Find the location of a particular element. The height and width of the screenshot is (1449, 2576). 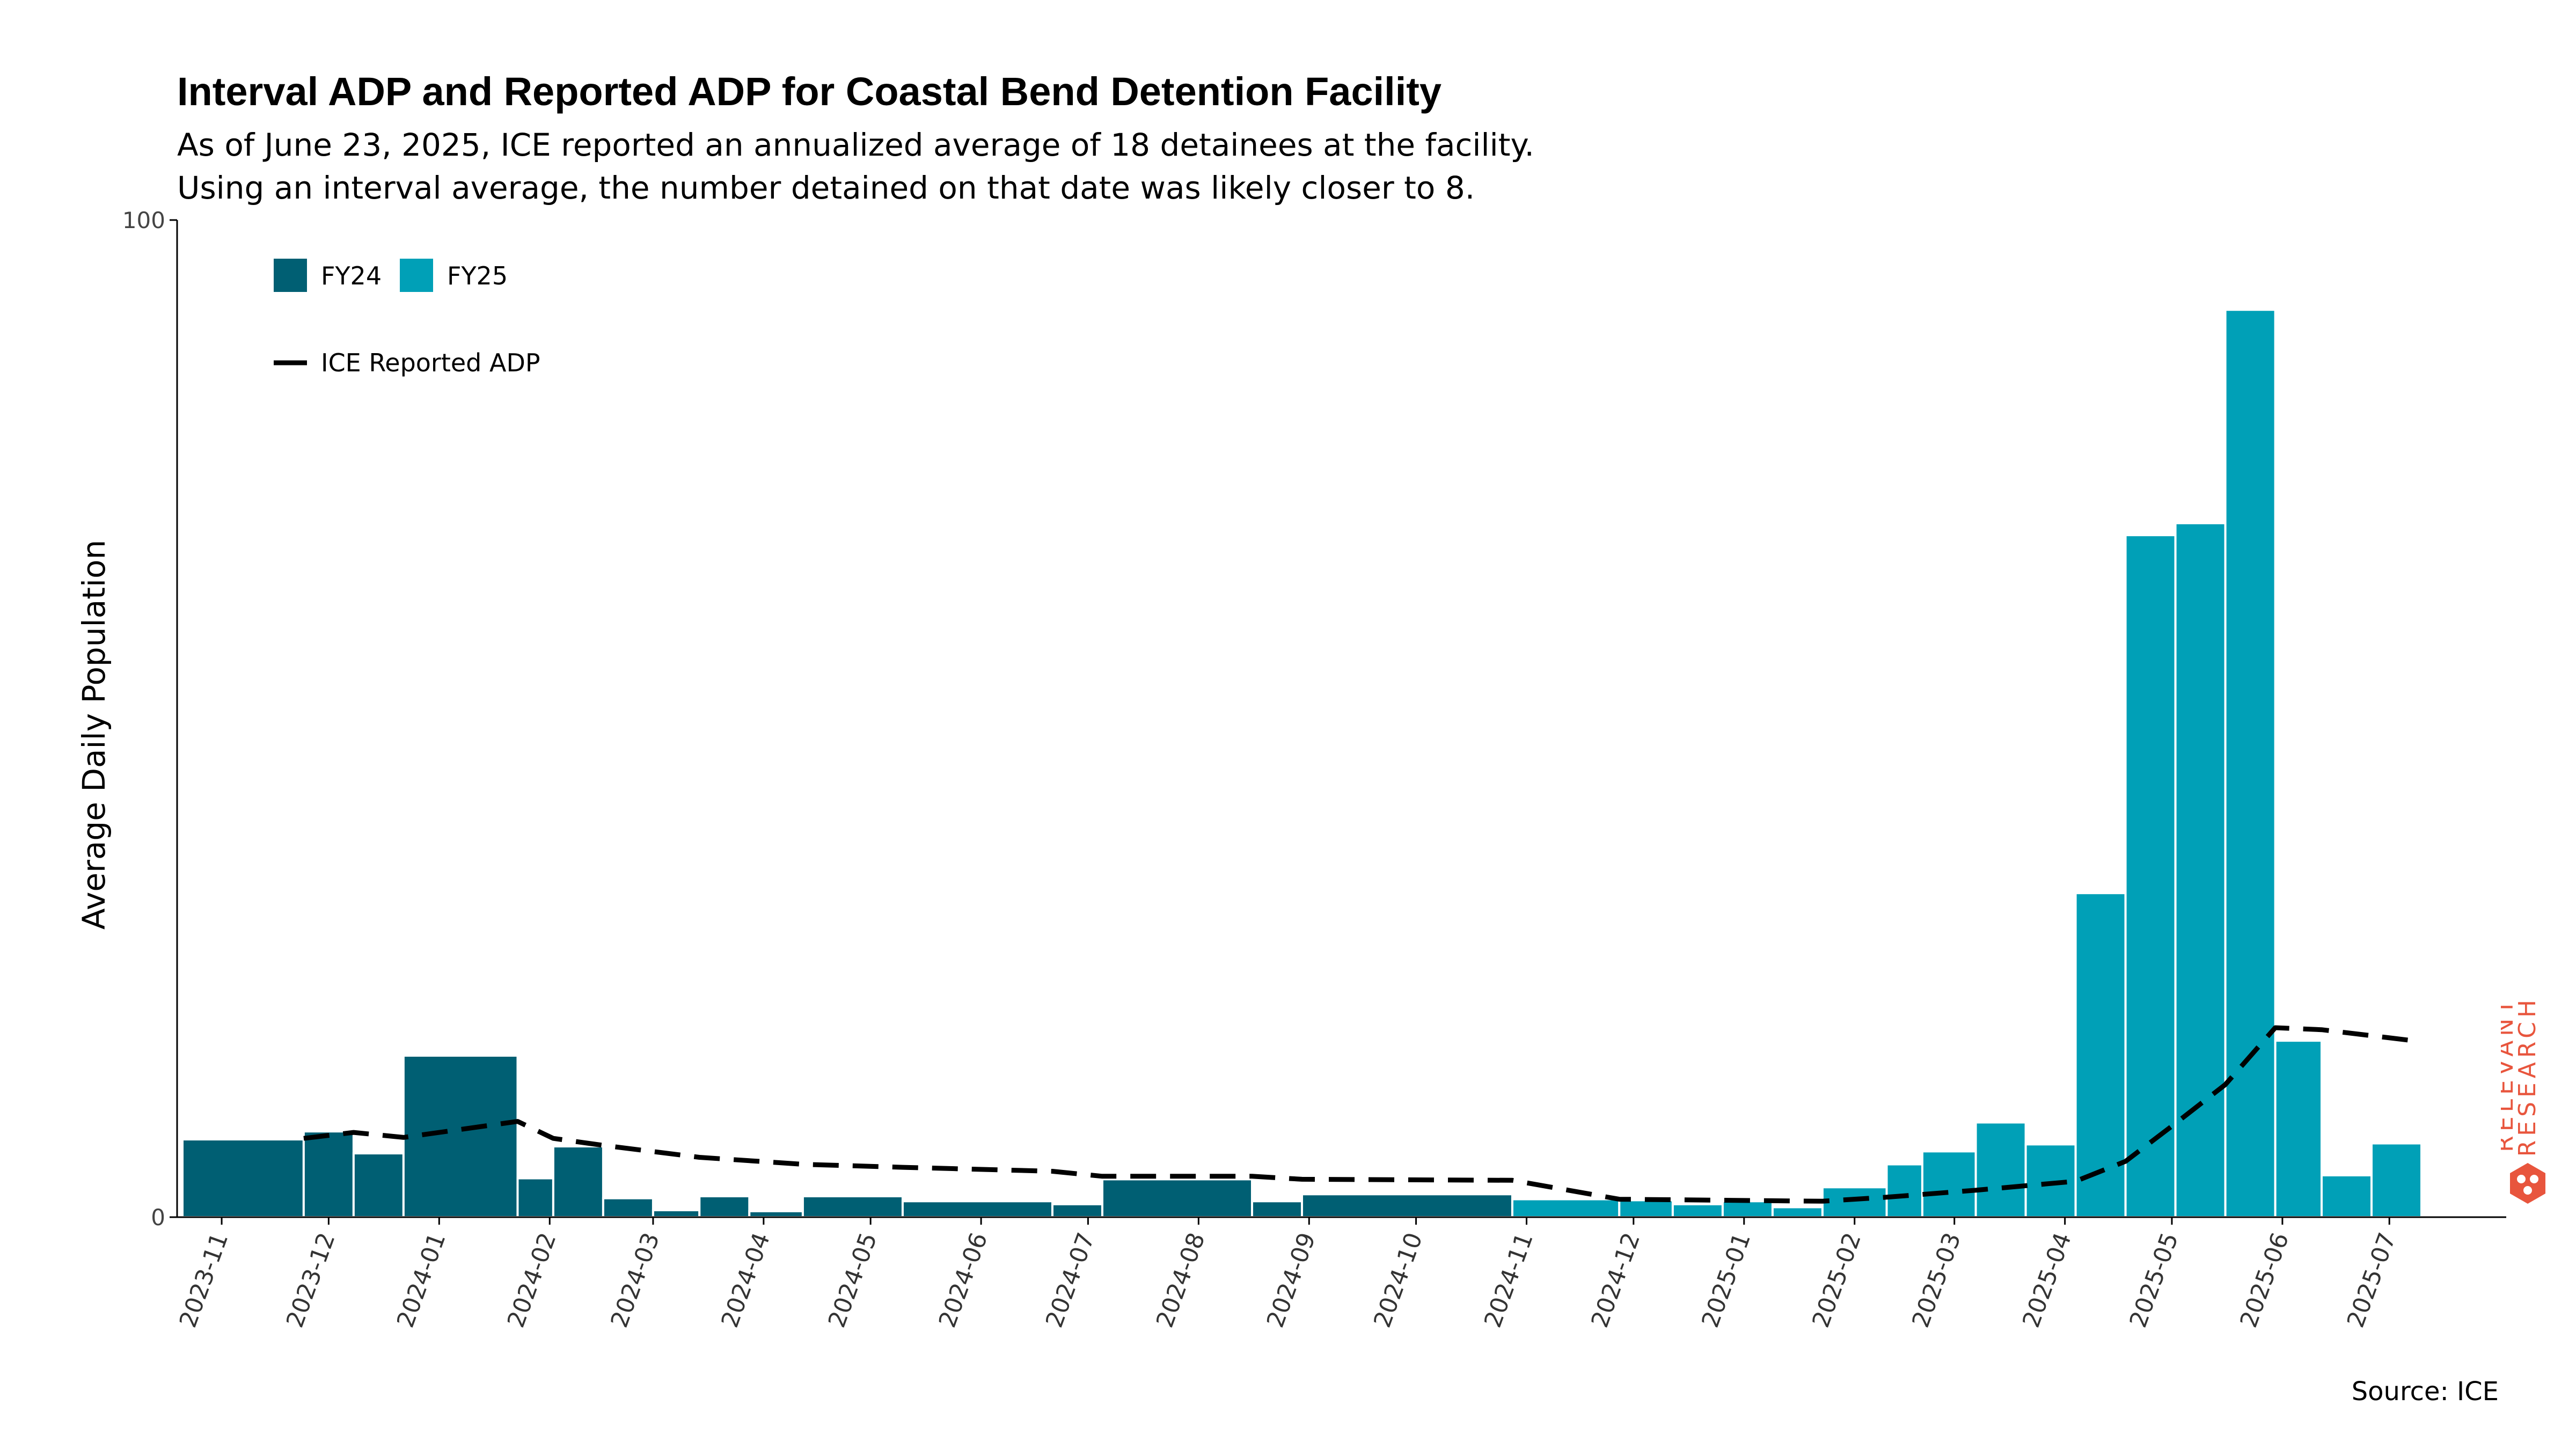

x-tick-label-20: 2025-07 is located at coordinates (2372, 1280).